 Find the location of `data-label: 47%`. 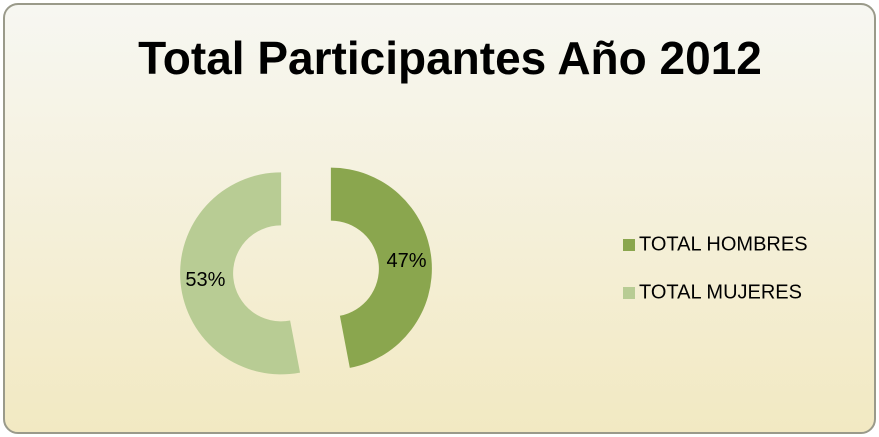

data-label: 47% is located at coordinates (407, 261).